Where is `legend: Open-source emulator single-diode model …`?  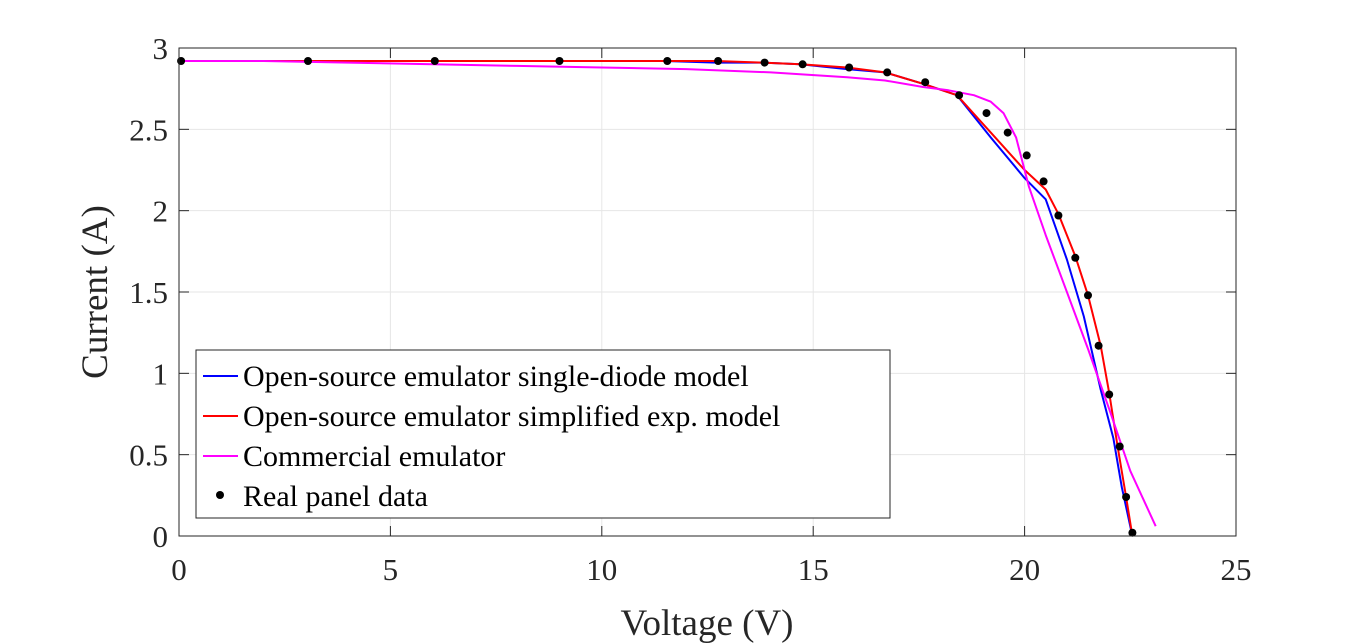
legend: Open-source emulator single-diode model … is located at coordinates (543, 434).